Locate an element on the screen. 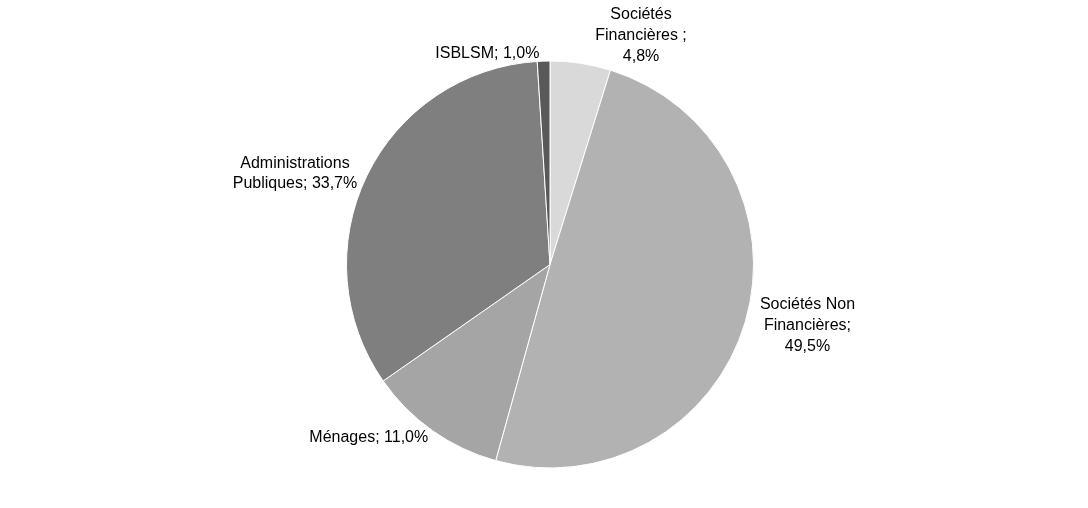  slice-label: Sociétés Non Financières; 49,5% is located at coordinates (807, 324).